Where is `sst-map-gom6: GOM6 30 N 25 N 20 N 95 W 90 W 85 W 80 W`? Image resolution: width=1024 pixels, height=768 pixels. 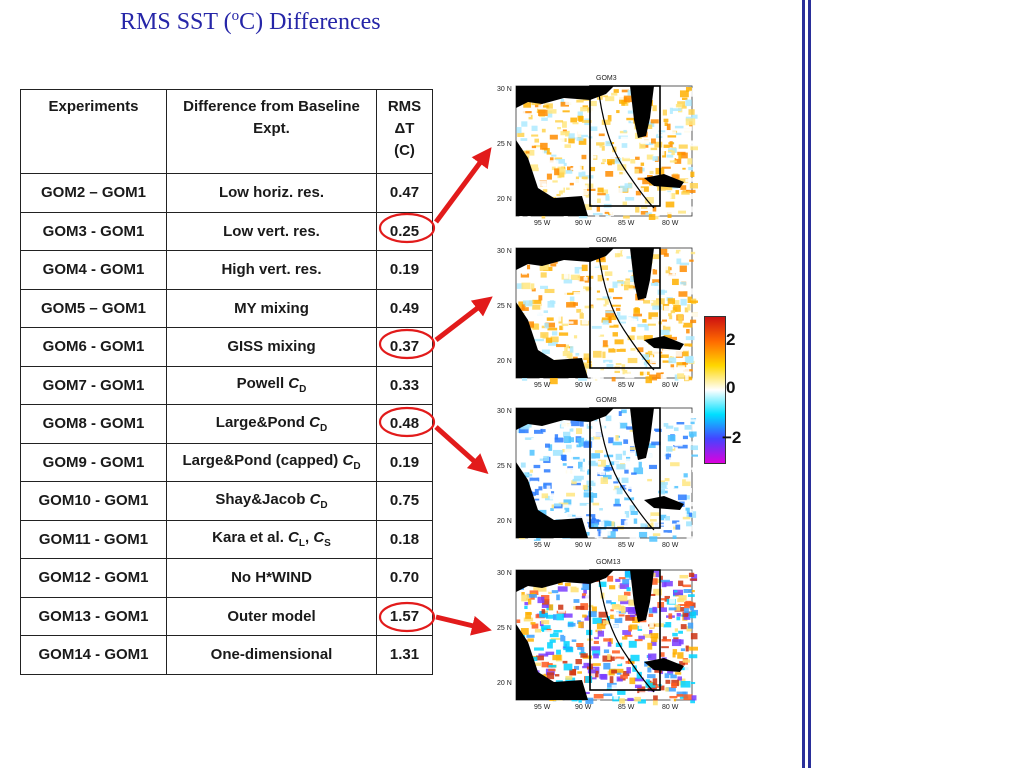 sst-map-gom6: GOM6 30 N 25 N 20 N 95 W 90 W 85 W 80 W is located at coordinates (597, 318).